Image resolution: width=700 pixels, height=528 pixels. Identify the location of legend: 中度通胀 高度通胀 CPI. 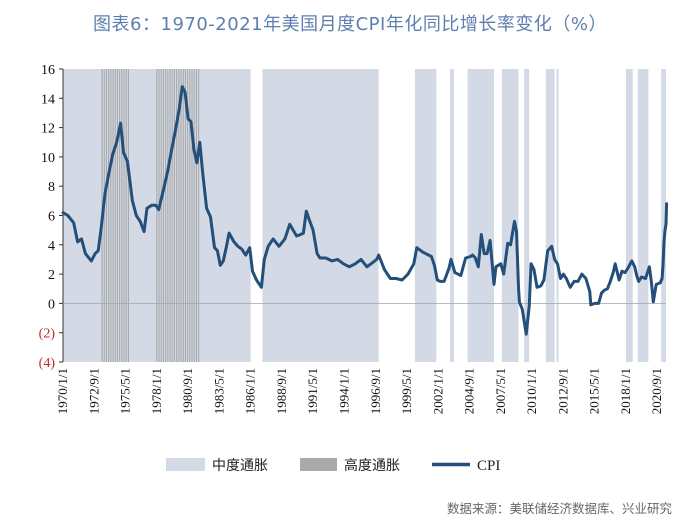
(333, 465).